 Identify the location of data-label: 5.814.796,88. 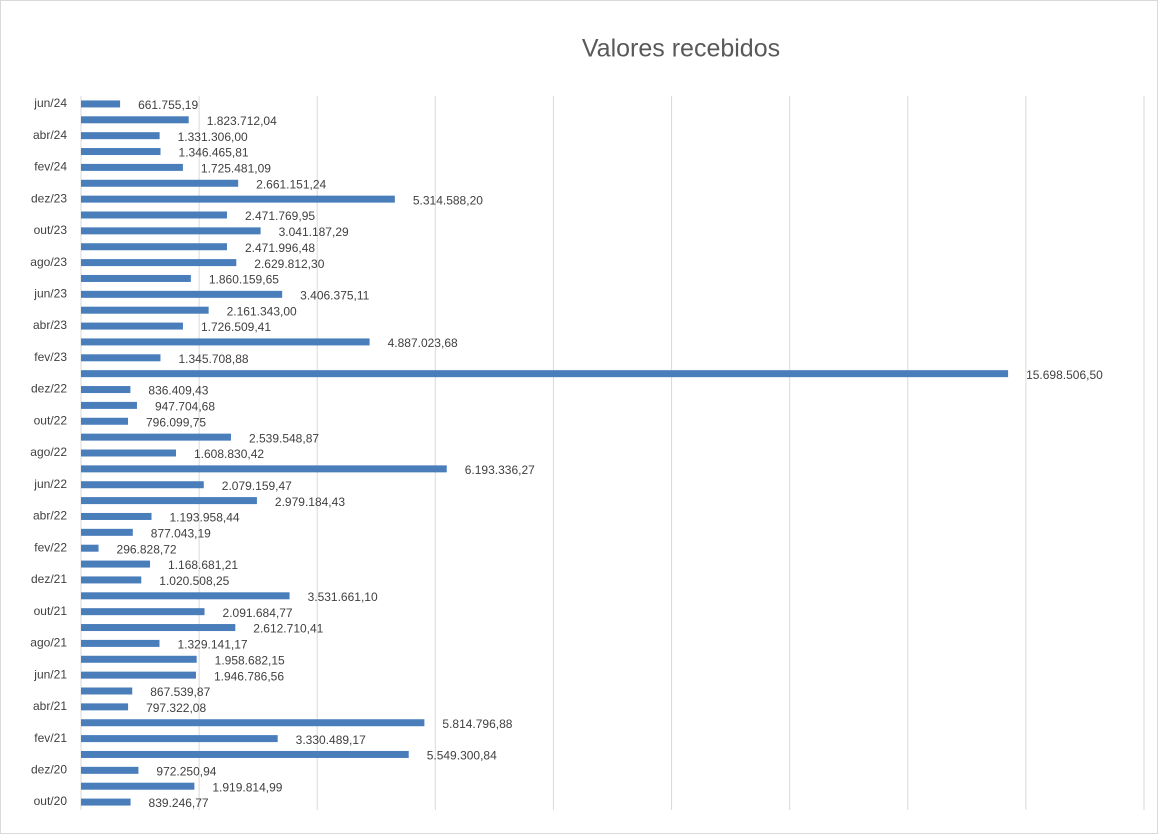
(477, 724).